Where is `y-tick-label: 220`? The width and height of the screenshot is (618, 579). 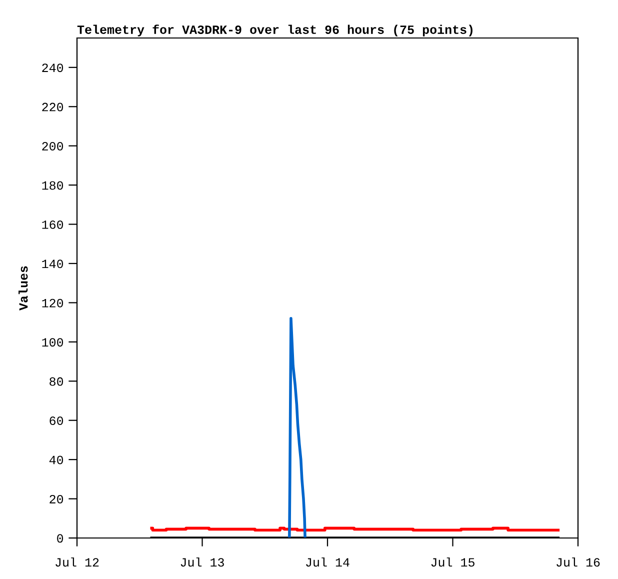 y-tick-label: 220 is located at coordinates (53, 107).